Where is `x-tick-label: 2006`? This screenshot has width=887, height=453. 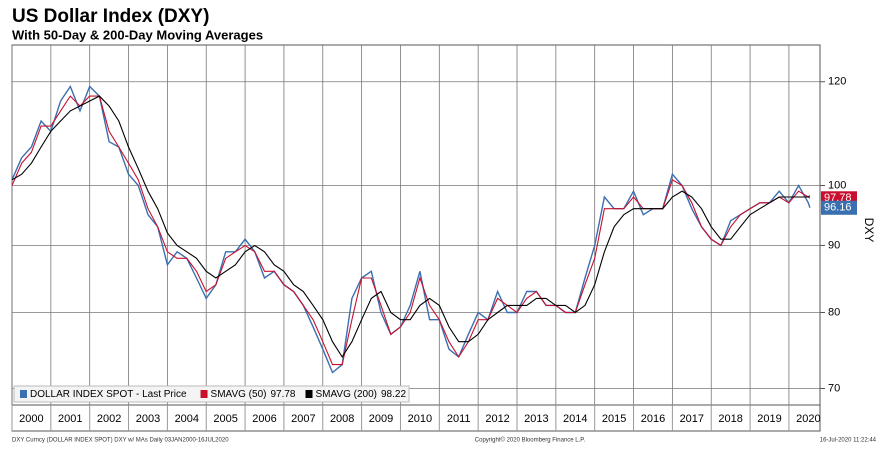
x-tick-label: 2006 is located at coordinates (264, 419).